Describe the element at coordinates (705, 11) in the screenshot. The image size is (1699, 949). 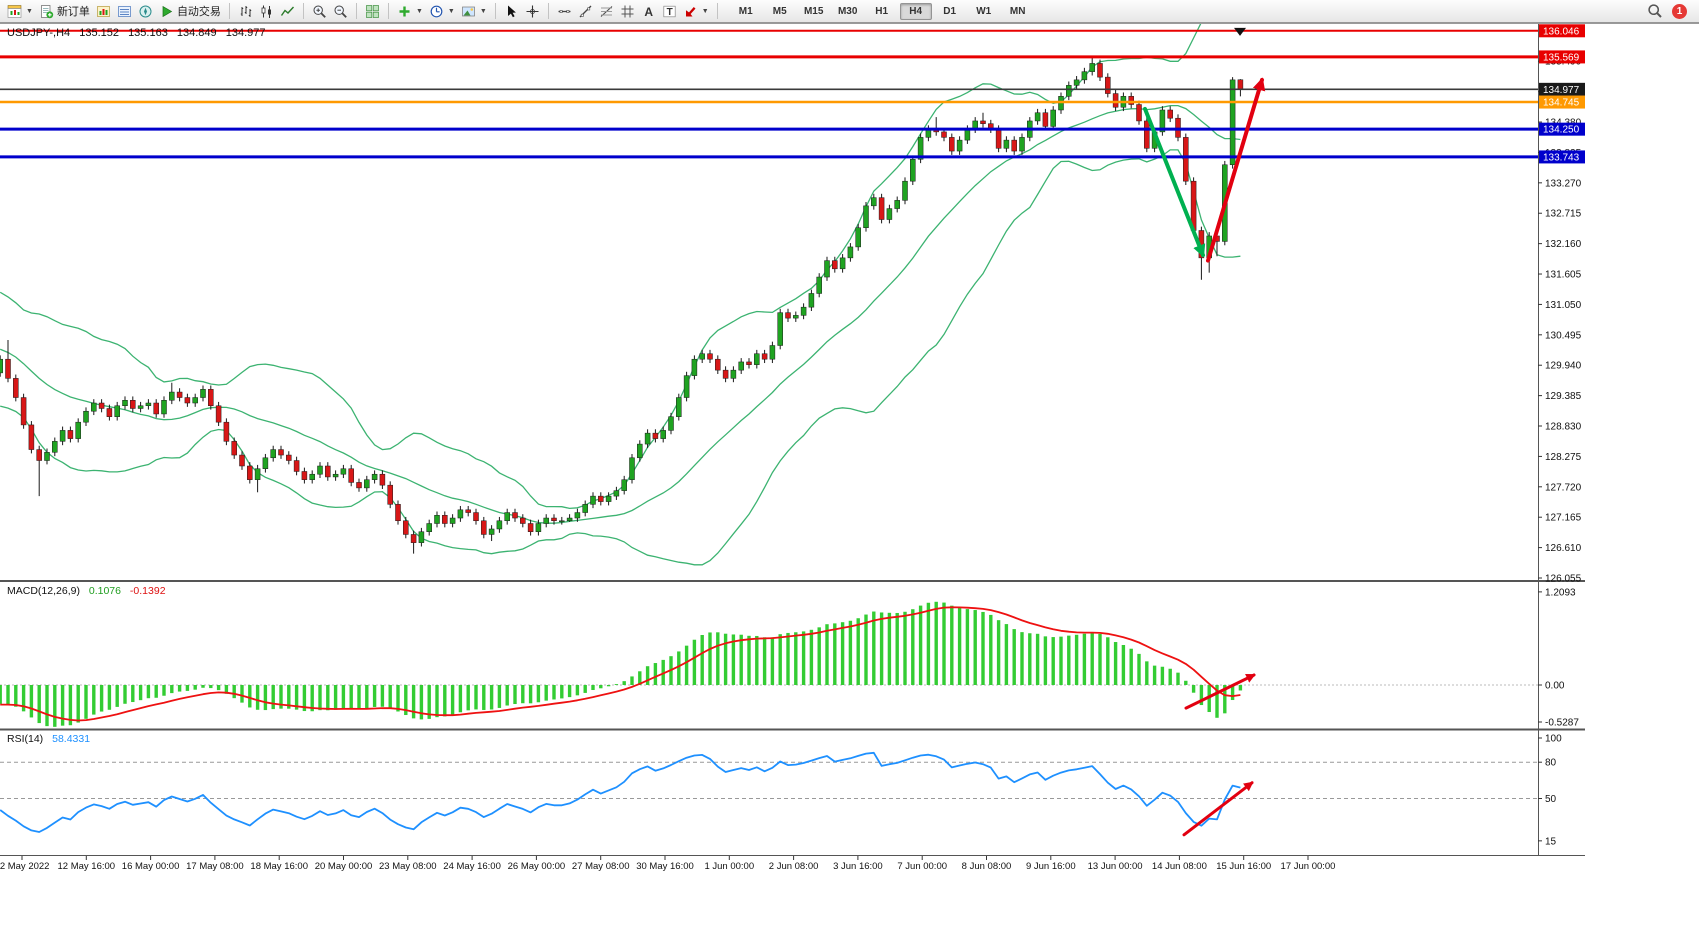
I see `dropdown-caret: ▼` at that location.